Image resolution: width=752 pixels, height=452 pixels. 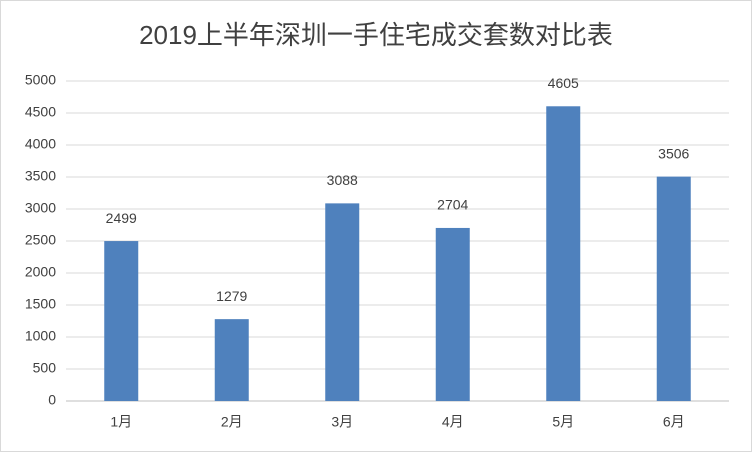 What do you see at coordinates (232, 422) in the screenshot?
I see `x-tick-label: 2月` at bounding box center [232, 422].